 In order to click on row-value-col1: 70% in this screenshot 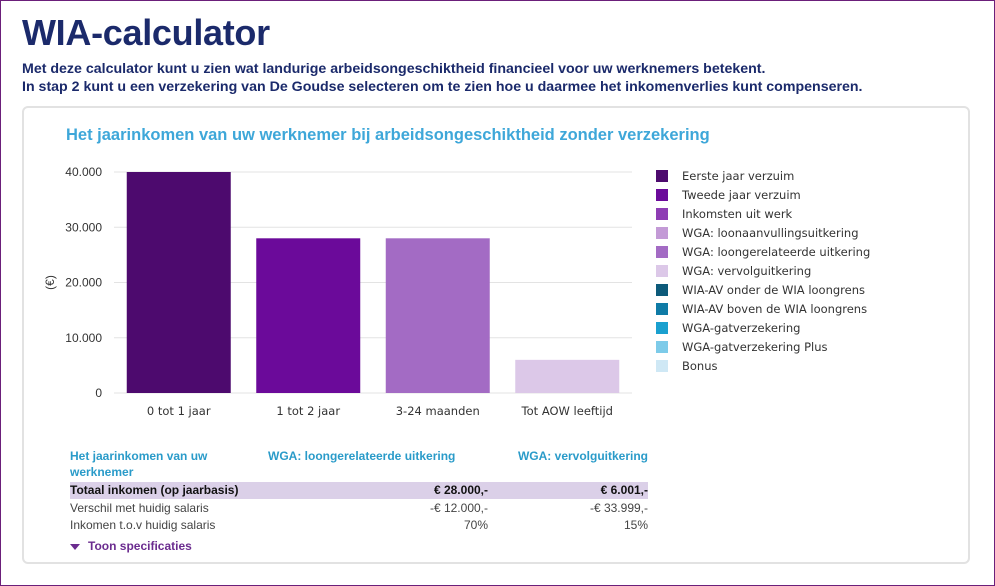, I will do `click(475, 525)`.